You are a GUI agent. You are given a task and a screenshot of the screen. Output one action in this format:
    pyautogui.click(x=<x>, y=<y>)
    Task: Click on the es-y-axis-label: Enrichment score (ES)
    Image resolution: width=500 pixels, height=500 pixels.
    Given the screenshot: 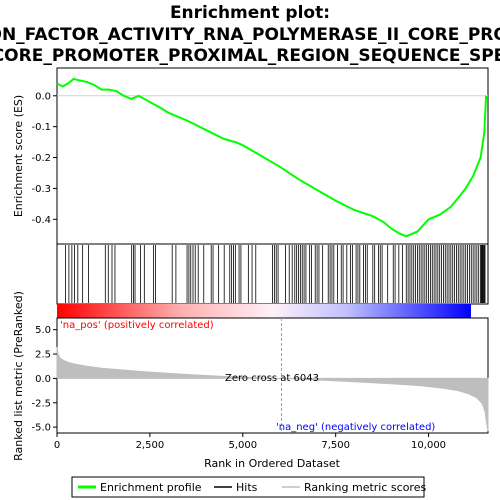 What is the action you would take?
    pyautogui.click(x=18, y=156)
    